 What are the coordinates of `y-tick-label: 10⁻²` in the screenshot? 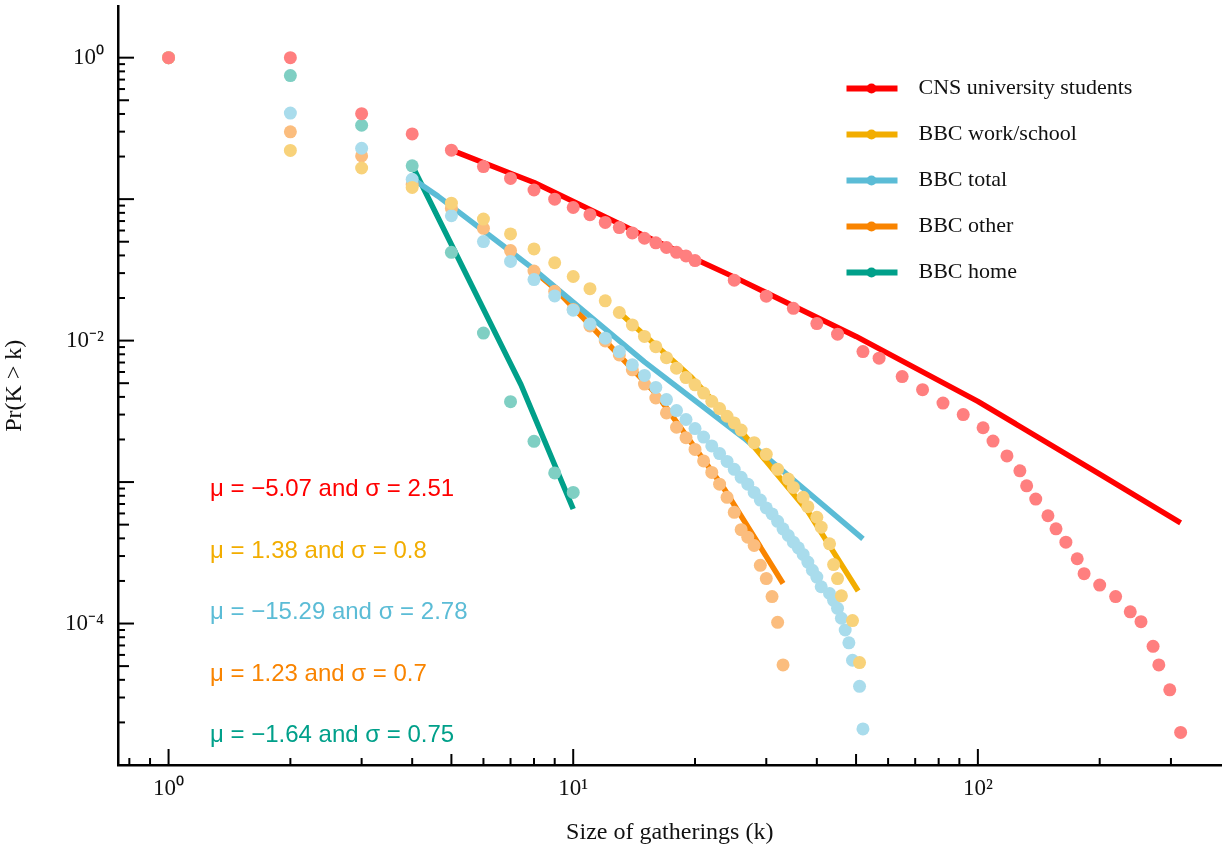 It's located at (85, 339).